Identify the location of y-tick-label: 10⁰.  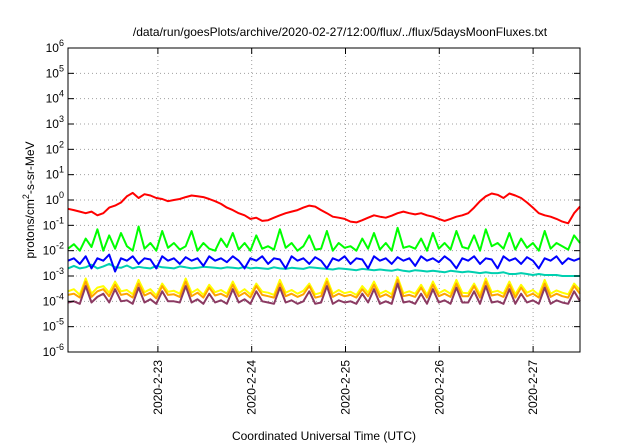
(55, 198).